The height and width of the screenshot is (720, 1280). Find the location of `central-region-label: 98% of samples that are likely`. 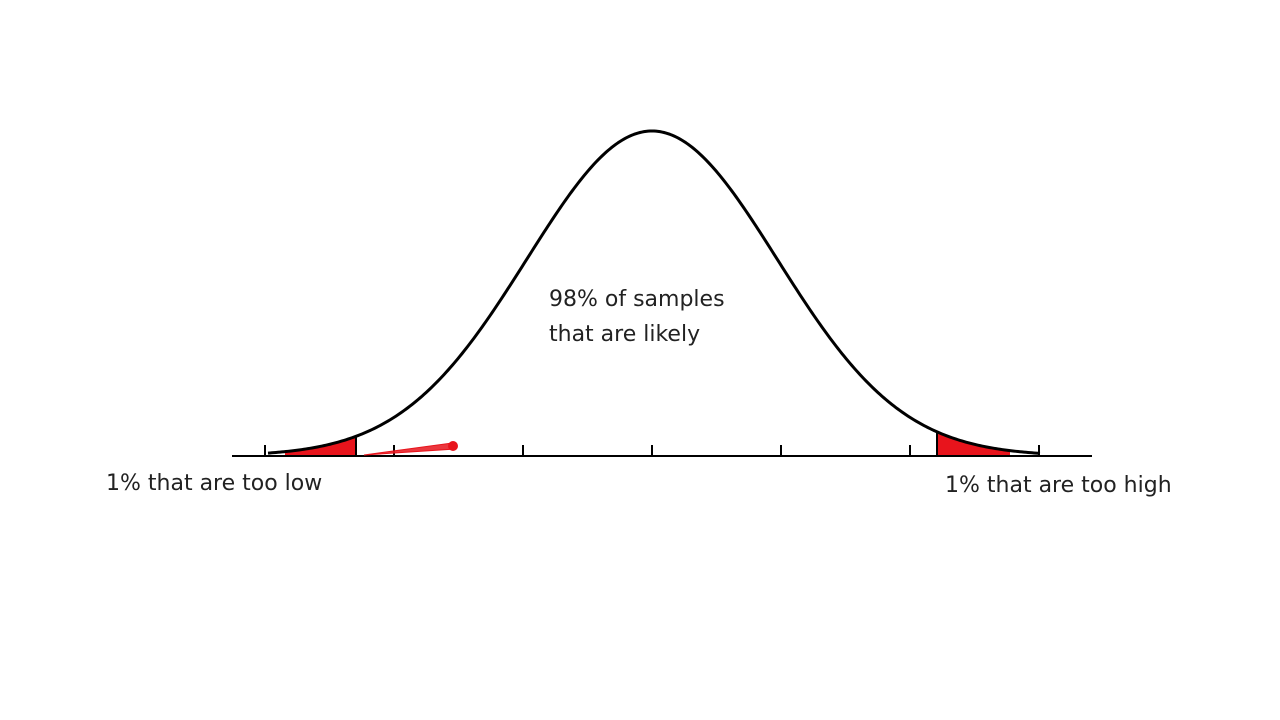

central-region-label: 98% of samples that are likely is located at coordinates (637, 317).